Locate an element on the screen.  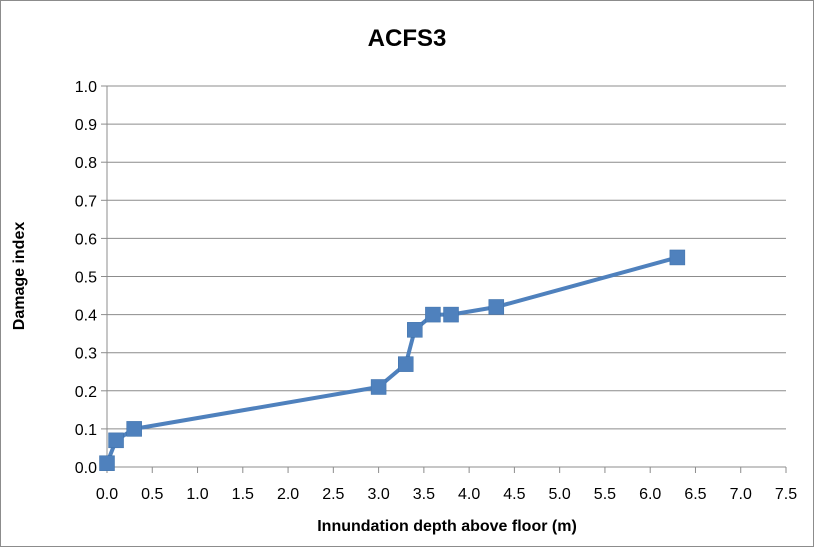
x-tick-label: 0.0 is located at coordinates (107, 494).